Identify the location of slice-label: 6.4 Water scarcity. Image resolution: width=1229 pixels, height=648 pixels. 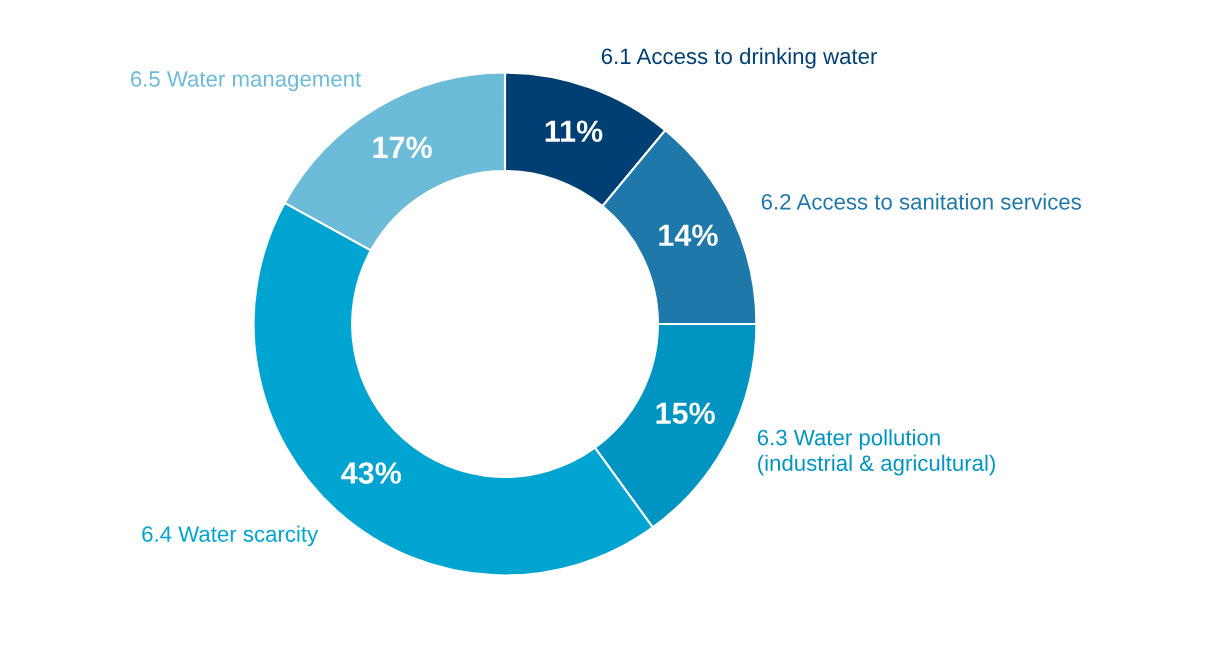
(230, 536).